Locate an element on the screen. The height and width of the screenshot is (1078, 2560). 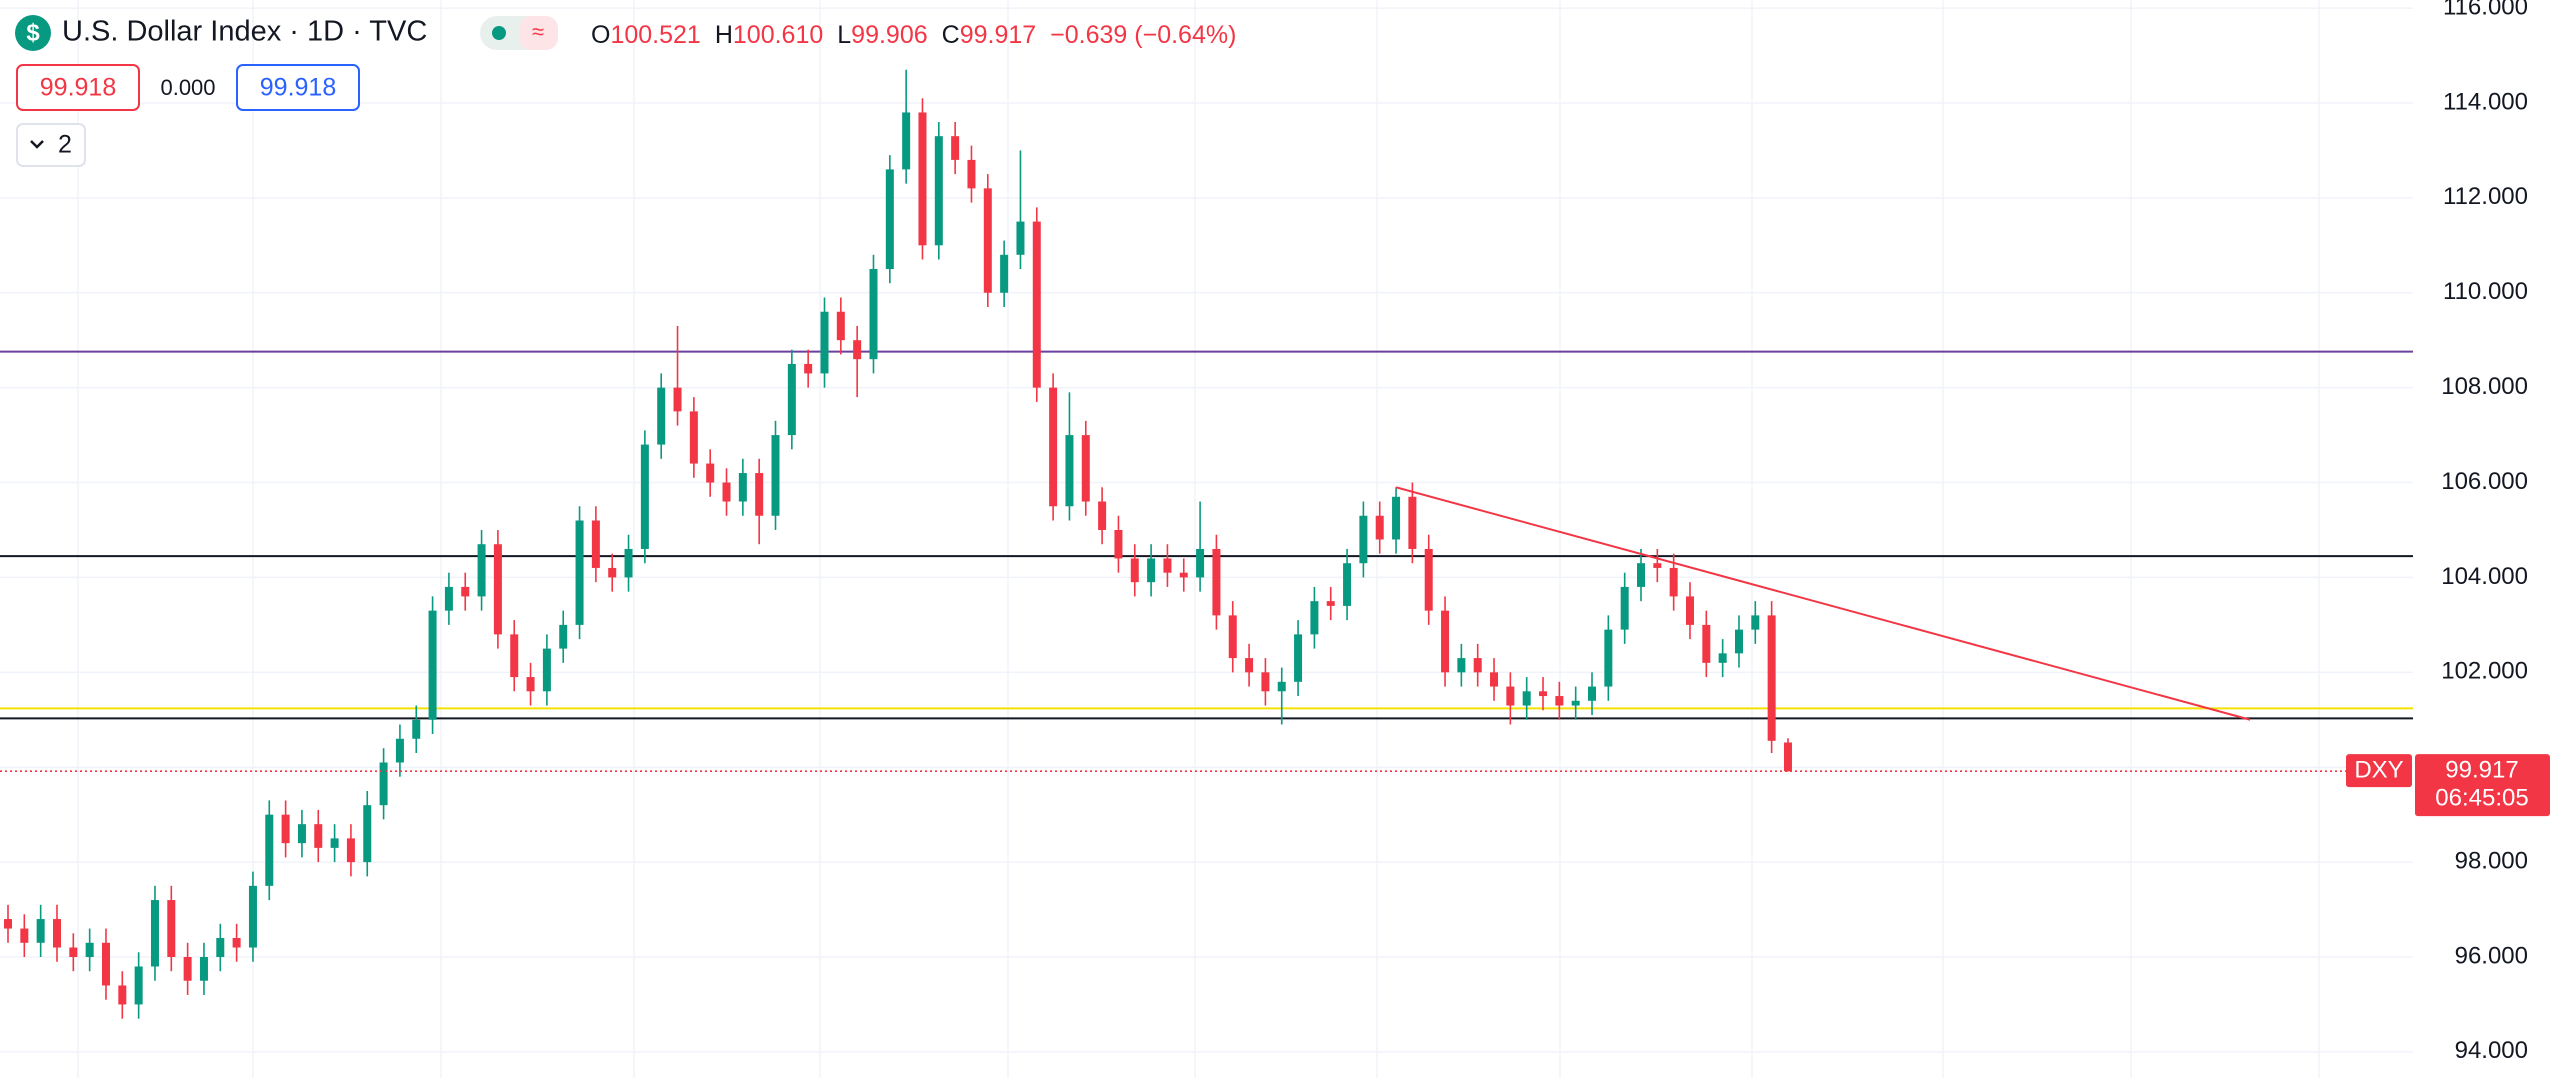
status-pill-right is located at coordinates (538, 33).